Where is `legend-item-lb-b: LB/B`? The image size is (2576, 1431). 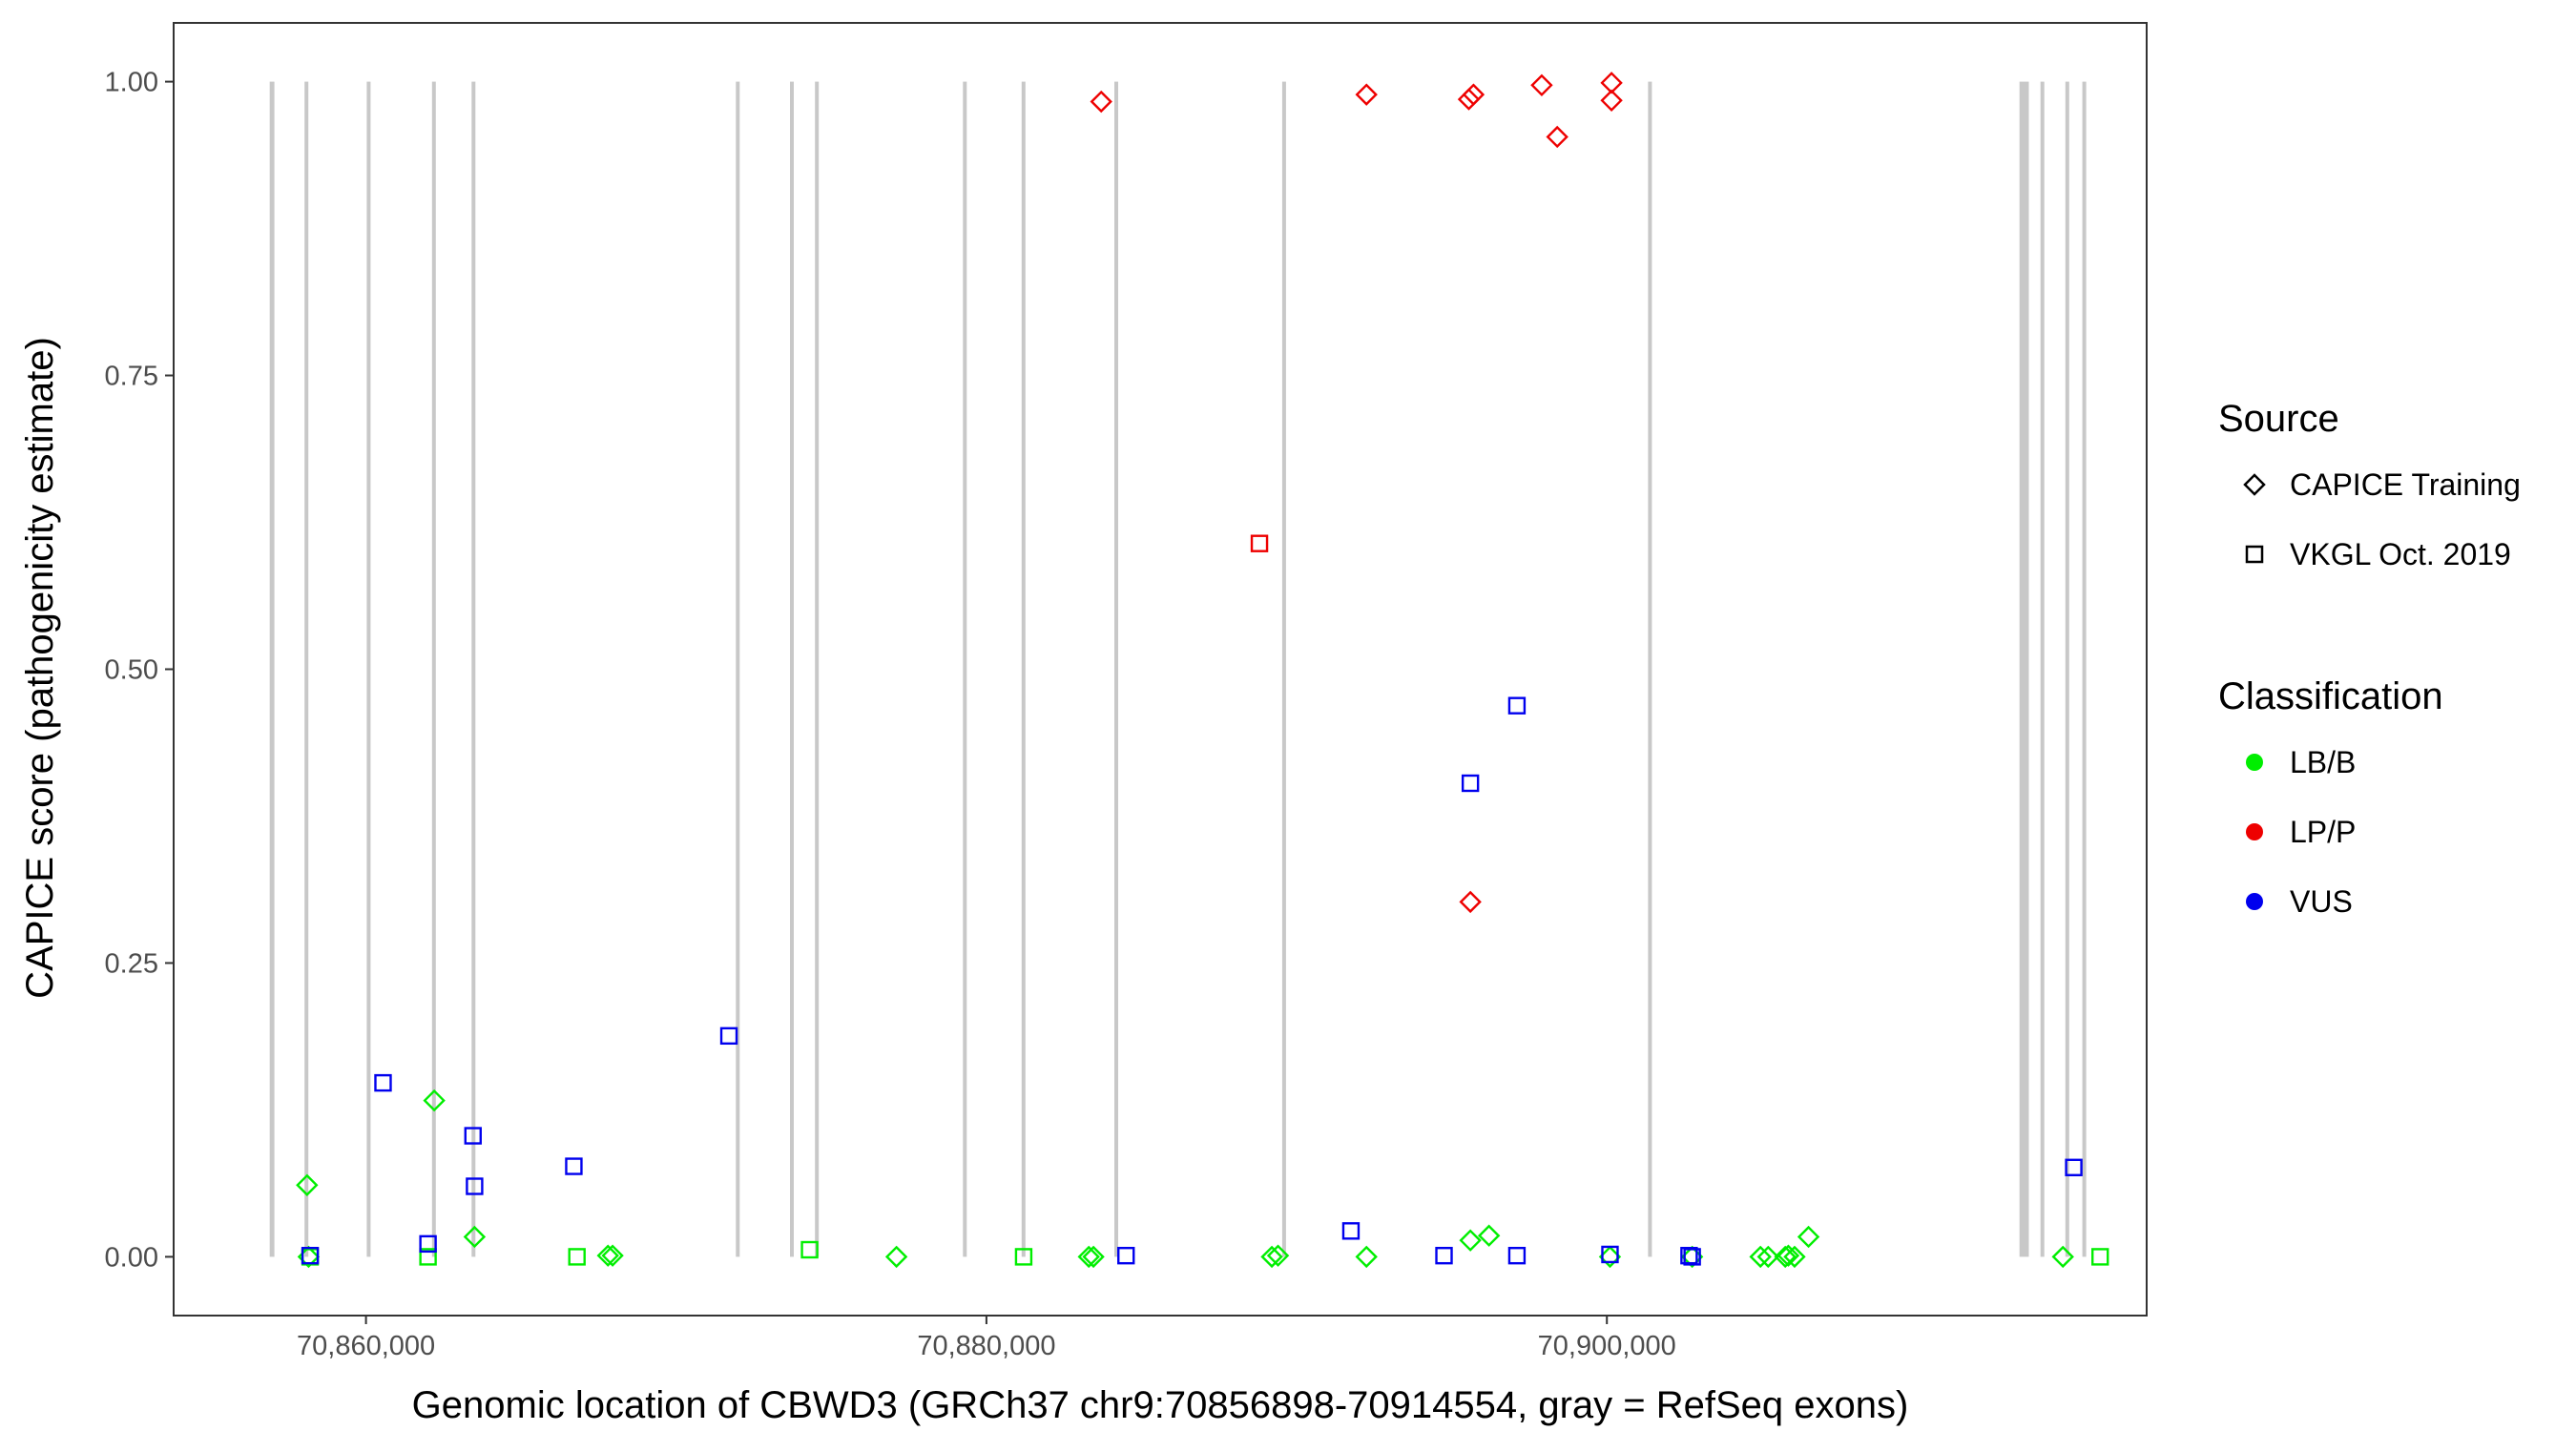
legend-item-lb-b: LB/B is located at coordinates (2301, 762).